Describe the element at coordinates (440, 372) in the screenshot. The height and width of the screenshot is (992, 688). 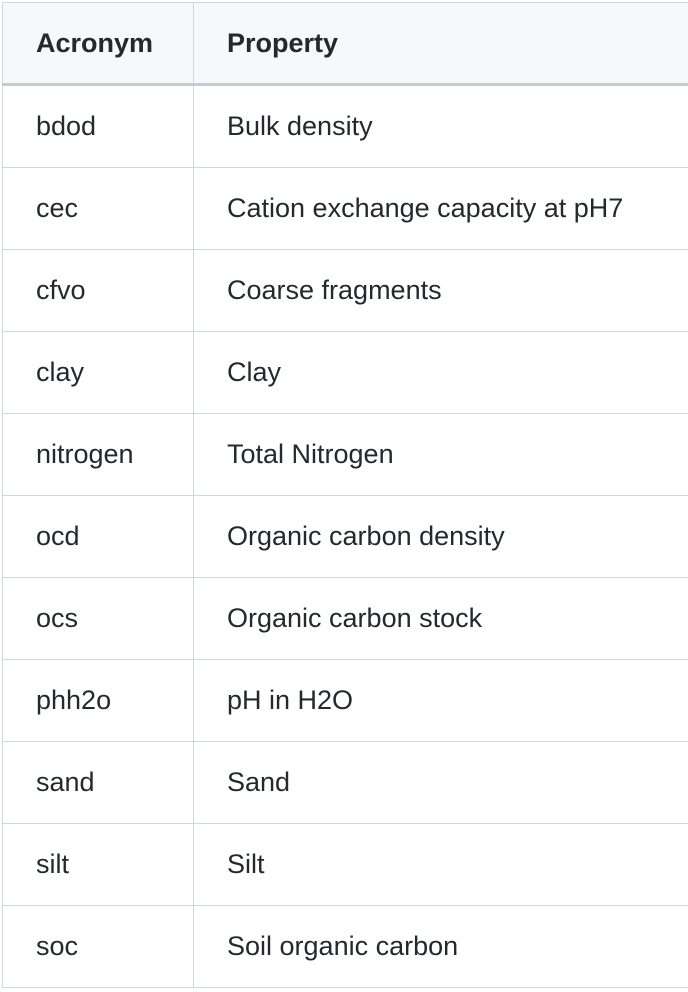
I see `property-cell: Clay` at that location.